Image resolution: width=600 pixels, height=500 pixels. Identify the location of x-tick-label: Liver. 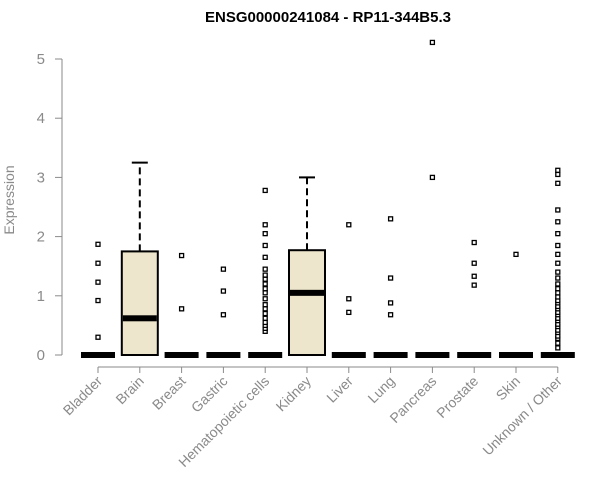
(339, 389).